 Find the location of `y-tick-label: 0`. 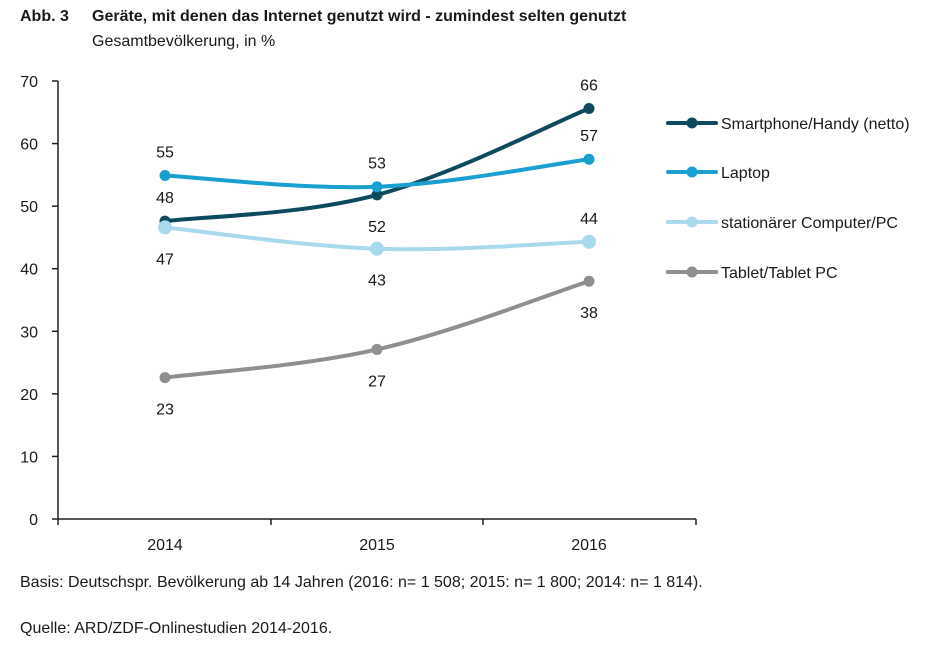

y-tick-label: 0 is located at coordinates (33, 520).